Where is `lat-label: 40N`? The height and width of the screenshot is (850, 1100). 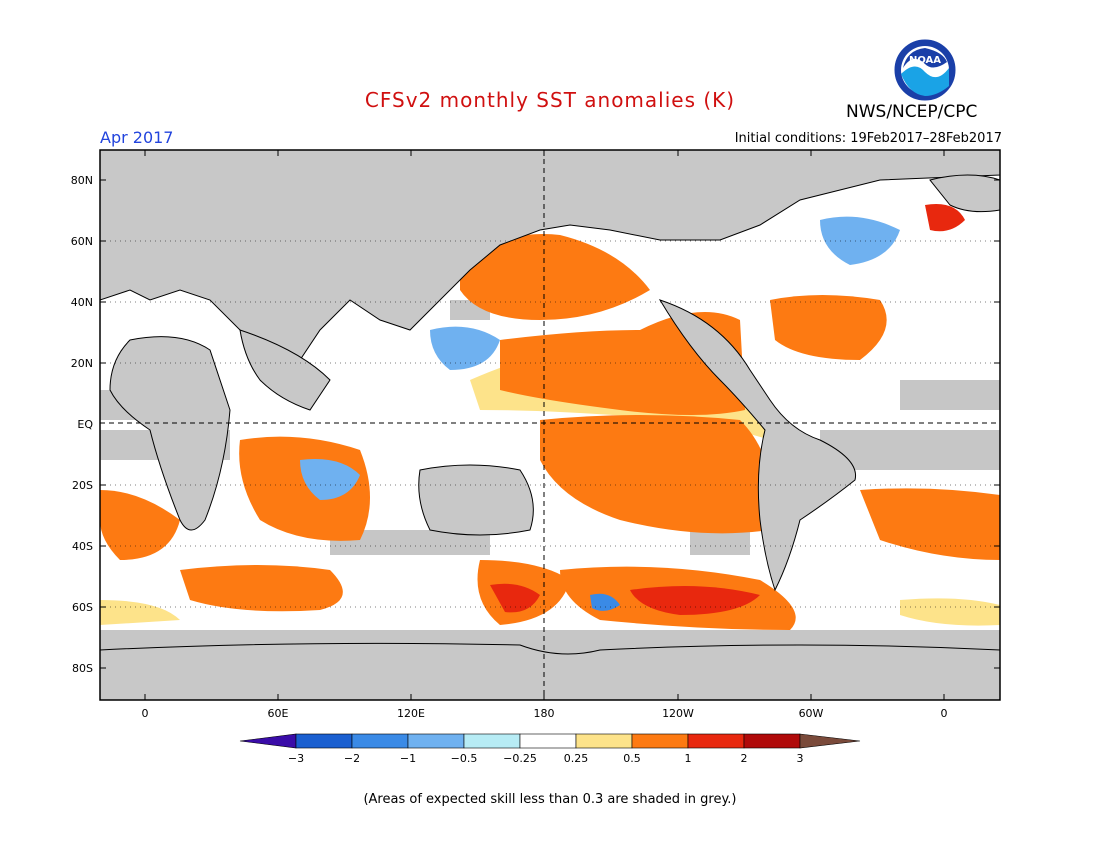 lat-label: 40N is located at coordinates (82, 302).